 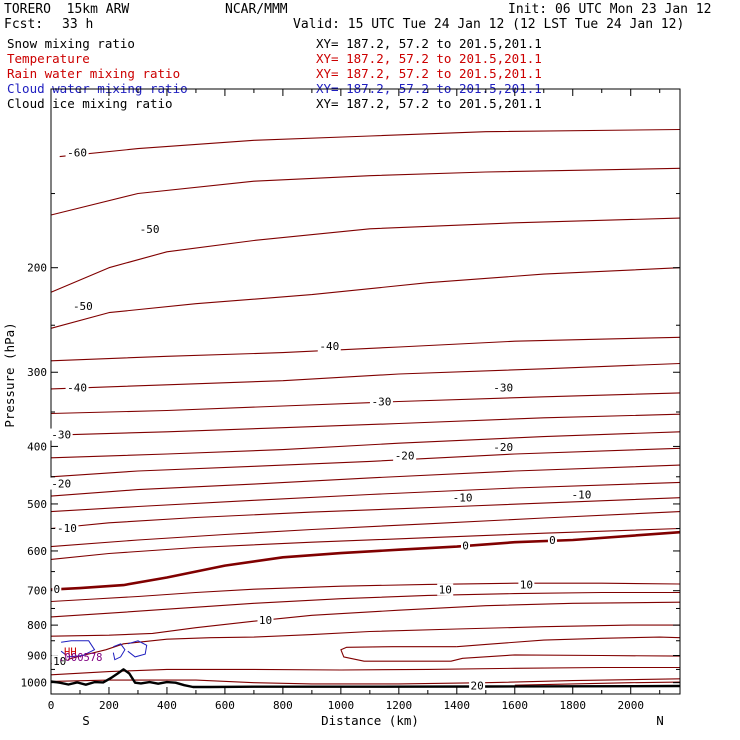 What do you see at coordinates (97, 88) in the screenshot?
I see `field-label-cloud-water: Cloud water mixing ratio` at bounding box center [97, 88].